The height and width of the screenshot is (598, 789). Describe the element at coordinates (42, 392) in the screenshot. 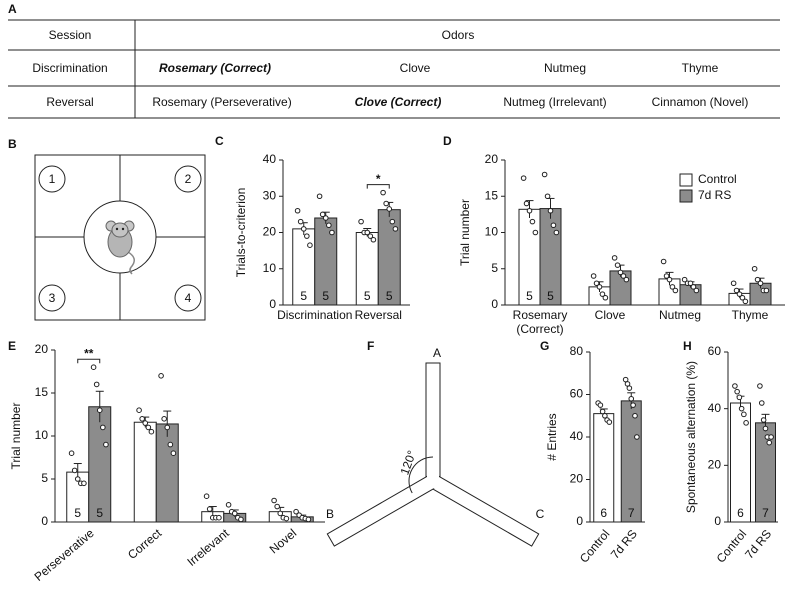

I see `y-tick-label: 15` at that location.